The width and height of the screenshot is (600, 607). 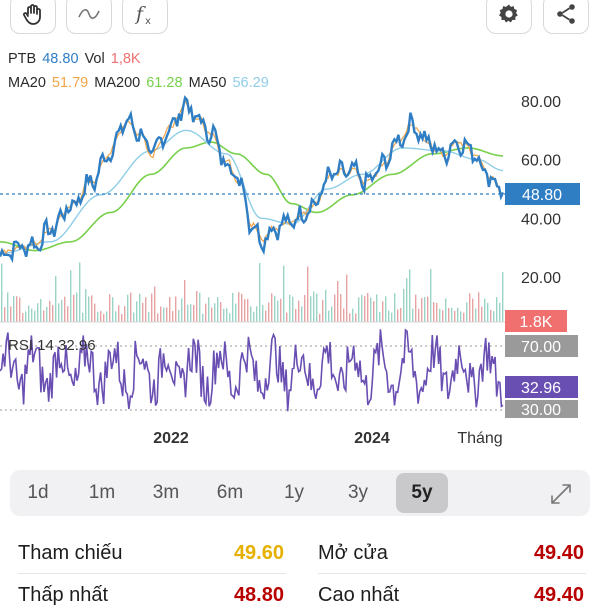 I want to click on rsi-70-badge, so click(x=541, y=346).